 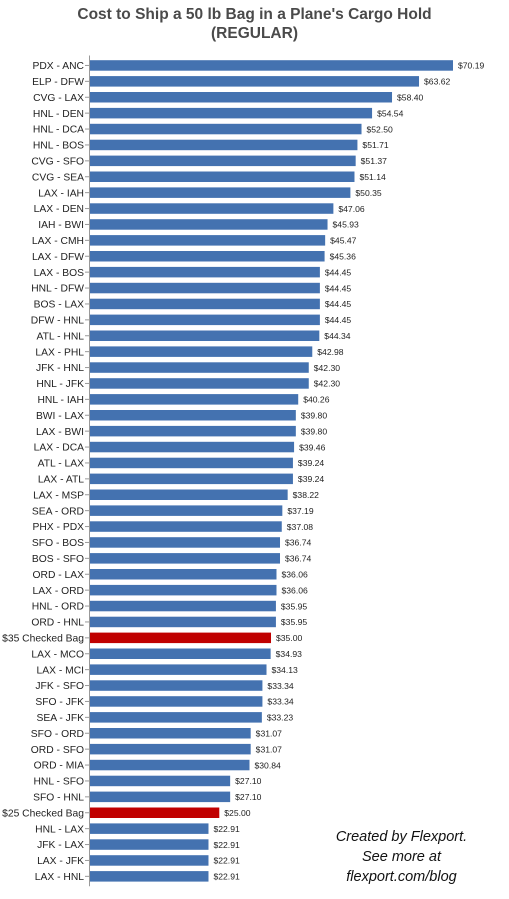 What do you see at coordinates (300, 527) in the screenshot?
I see `value-label: $37.08` at bounding box center [300, 527].